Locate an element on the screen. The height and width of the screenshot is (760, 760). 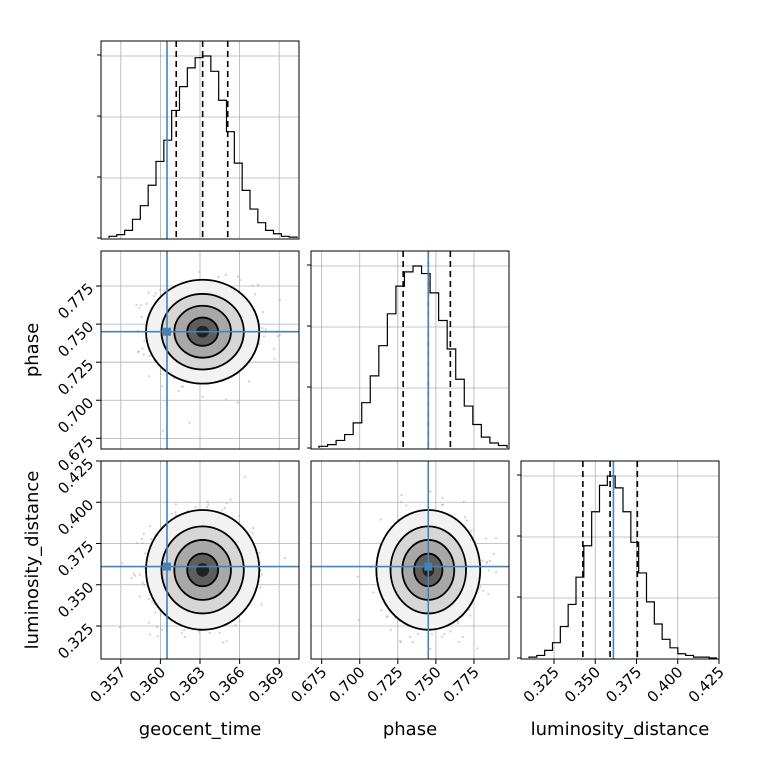
x-tick-label: 0.725 is located at coordinates (385, 684).